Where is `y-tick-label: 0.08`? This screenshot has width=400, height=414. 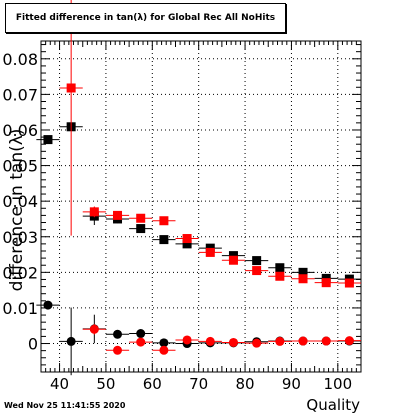
y-tick-label: 0.08 is located at coordinates (20, 59).